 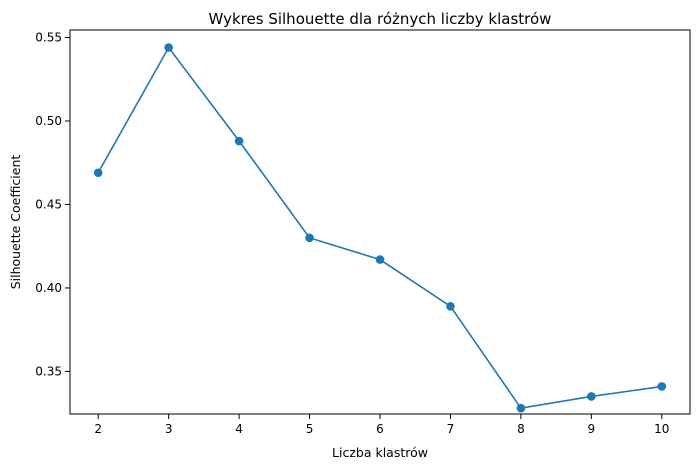 I want to click on x-tick-label: 10, so click(x=661, y=429).